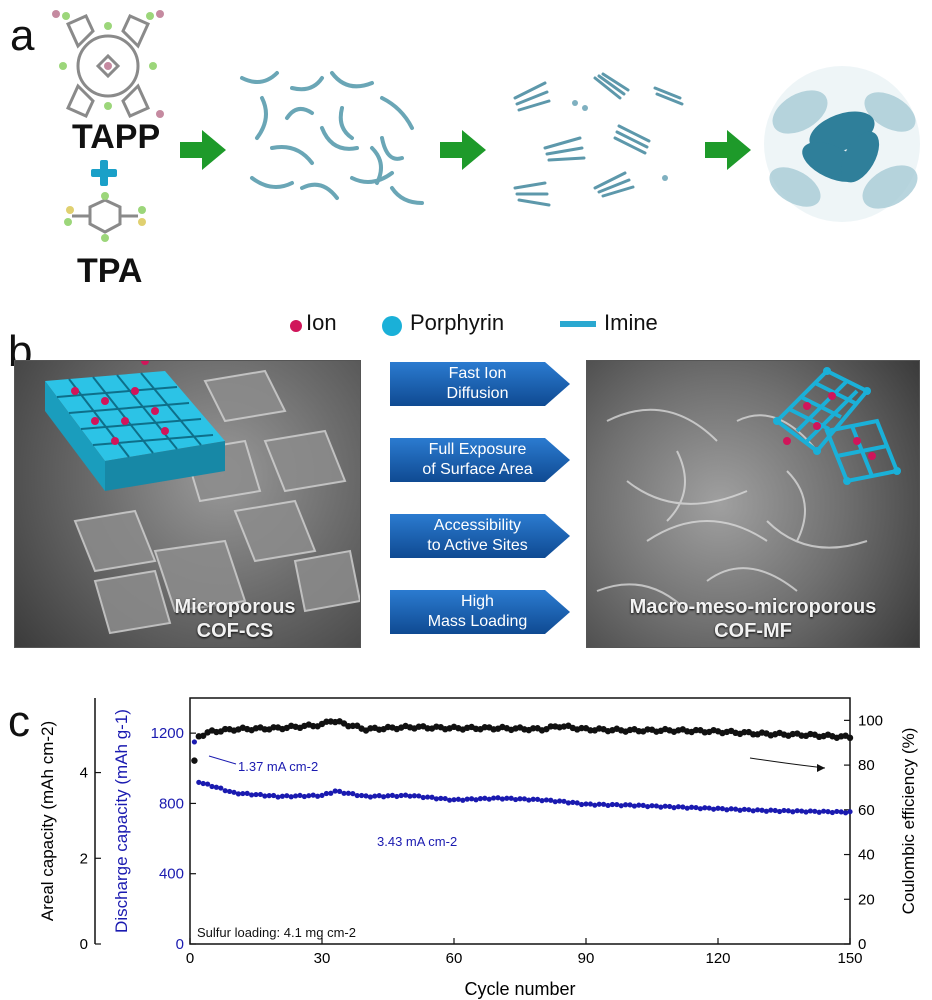 This screenshot has width=932, height=1000. Describe the element at coordinates (296, 326) in the screenshot. I see `ion-legend-marker` at that location.